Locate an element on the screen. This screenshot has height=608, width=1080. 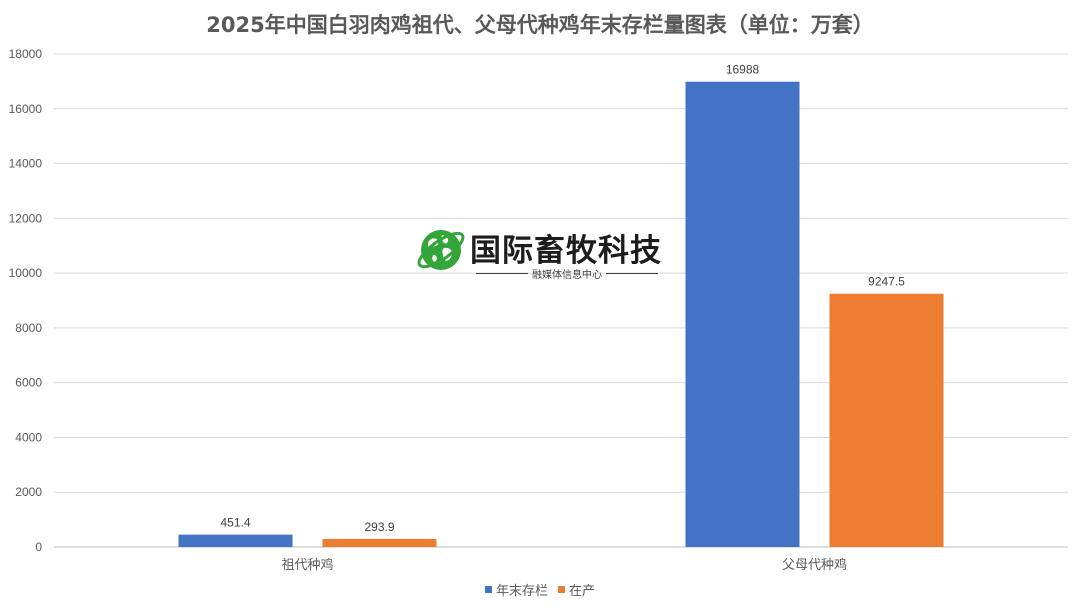
legend-label-series-1: 年末存栏 is located at coordinates (521, 591).